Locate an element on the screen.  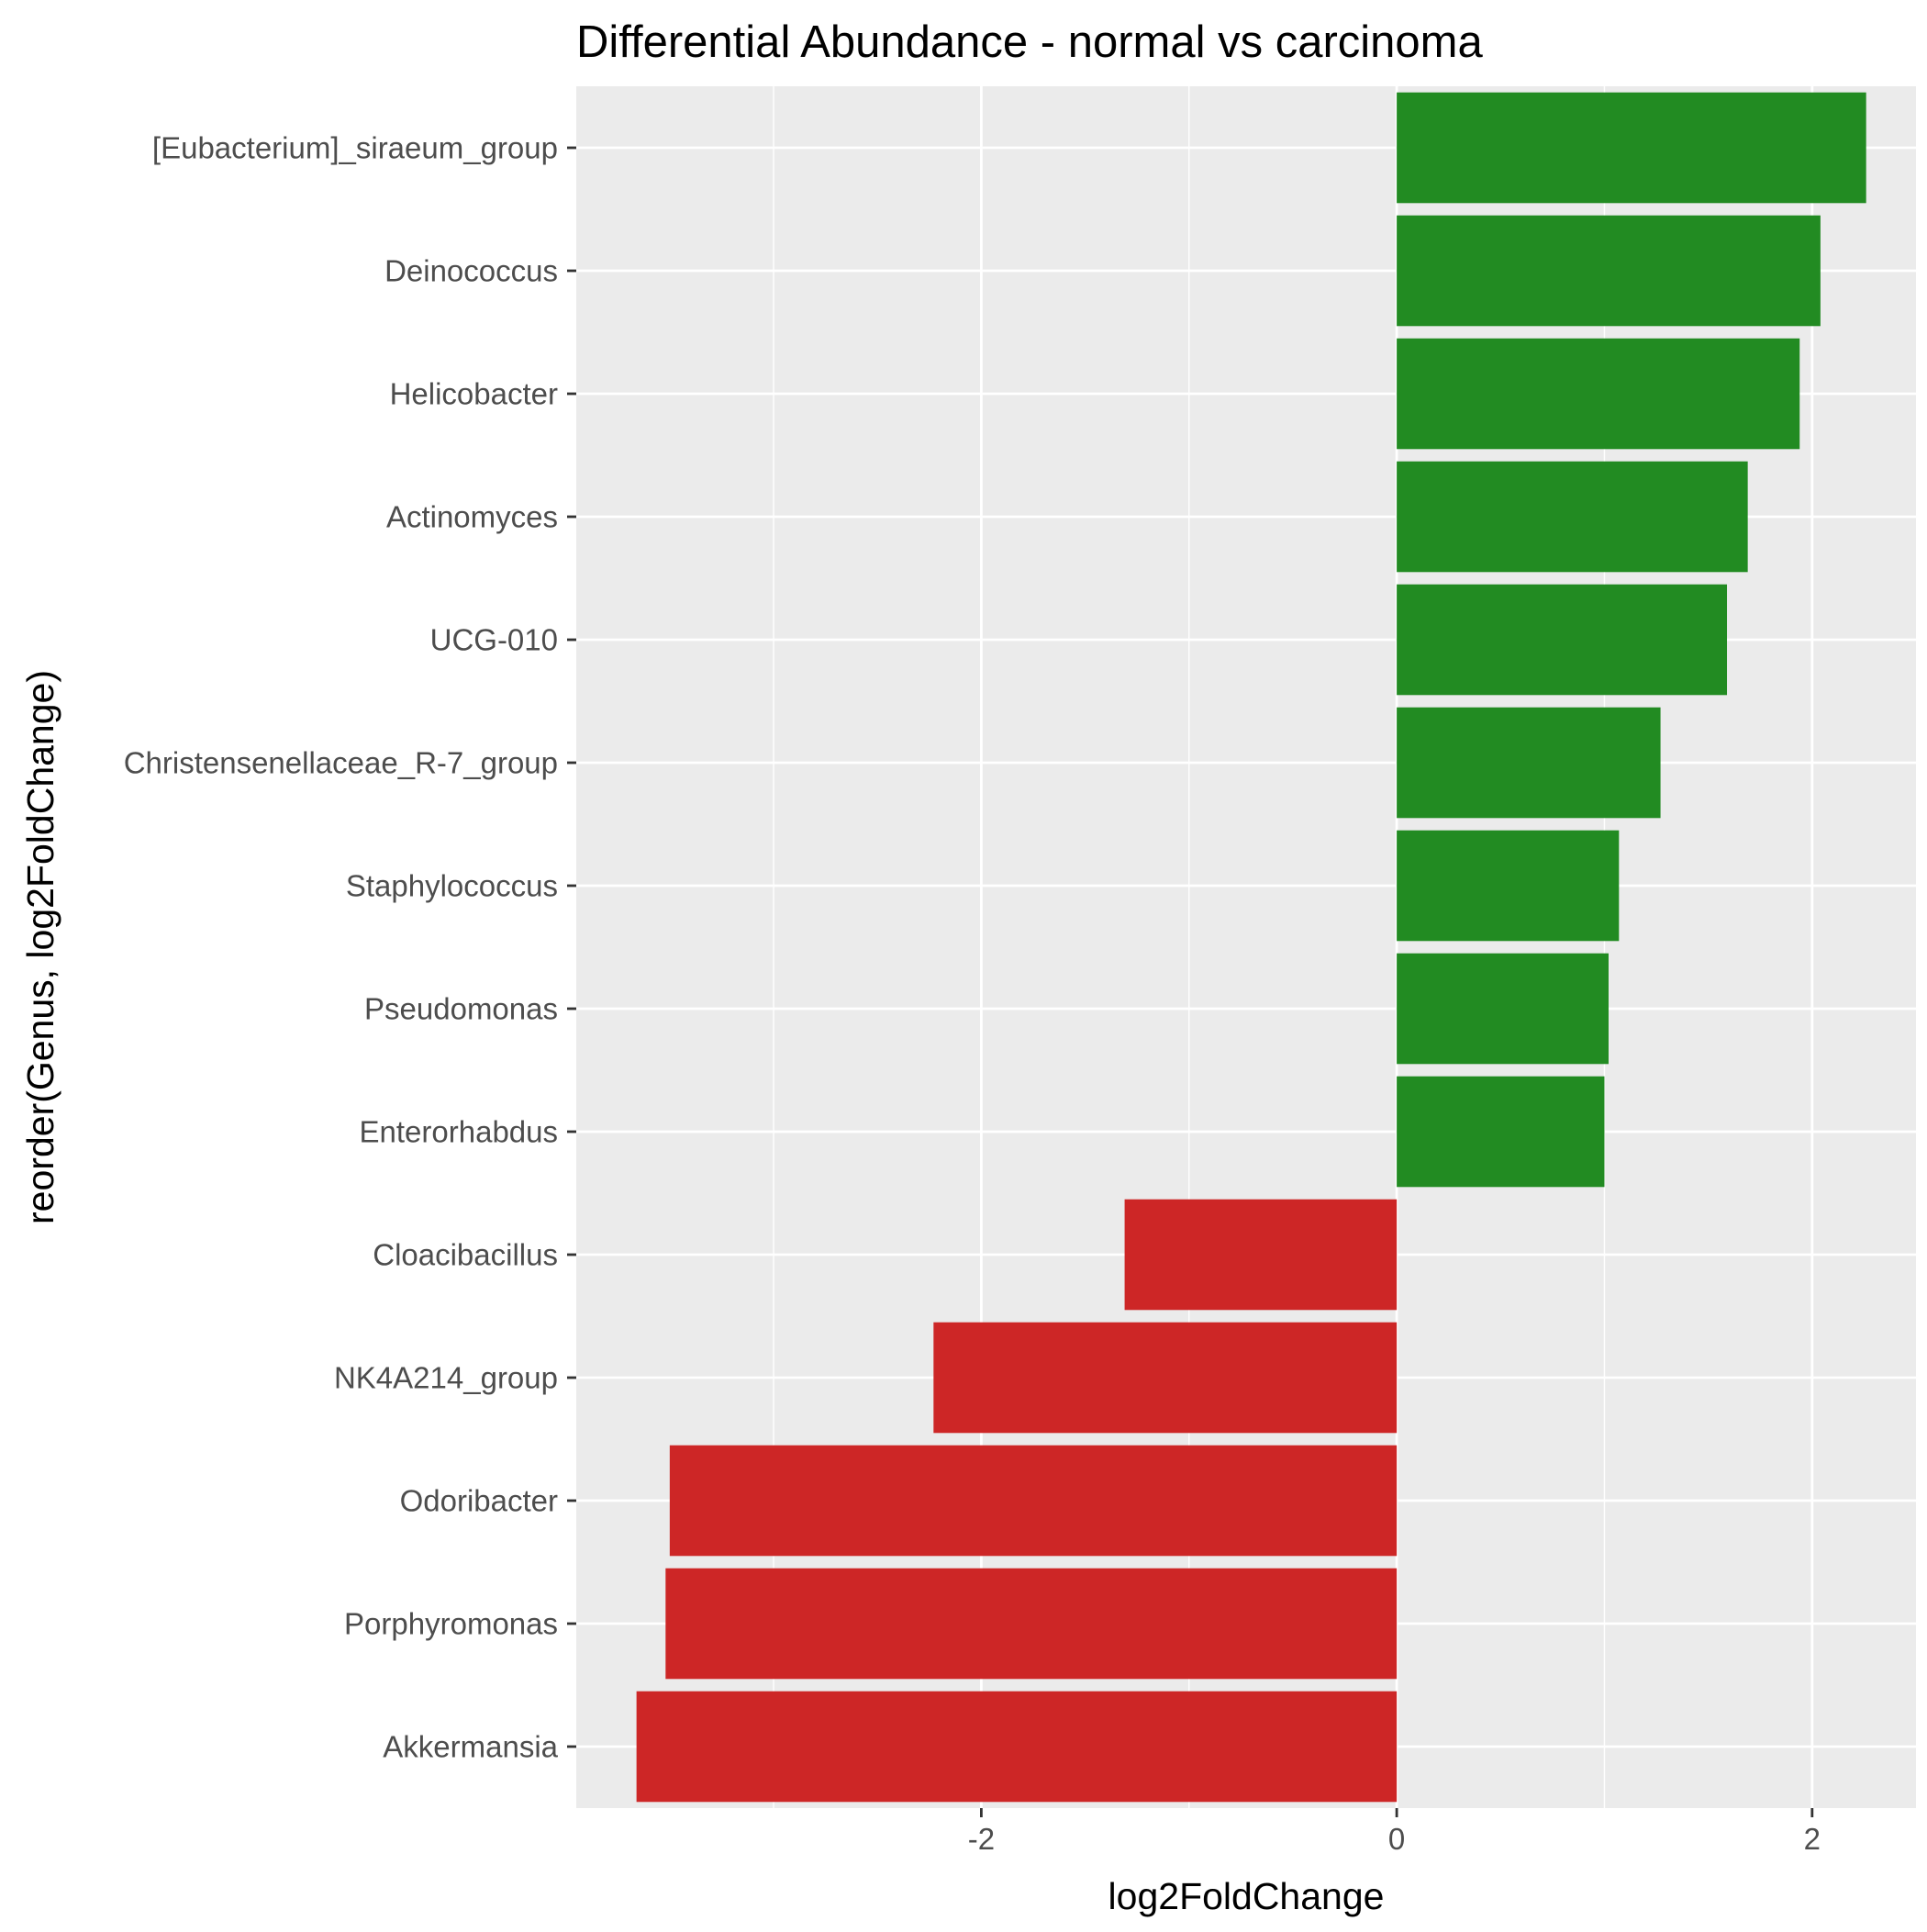
y-tick-label: UCG-010 is located at coordinates (494, 640).